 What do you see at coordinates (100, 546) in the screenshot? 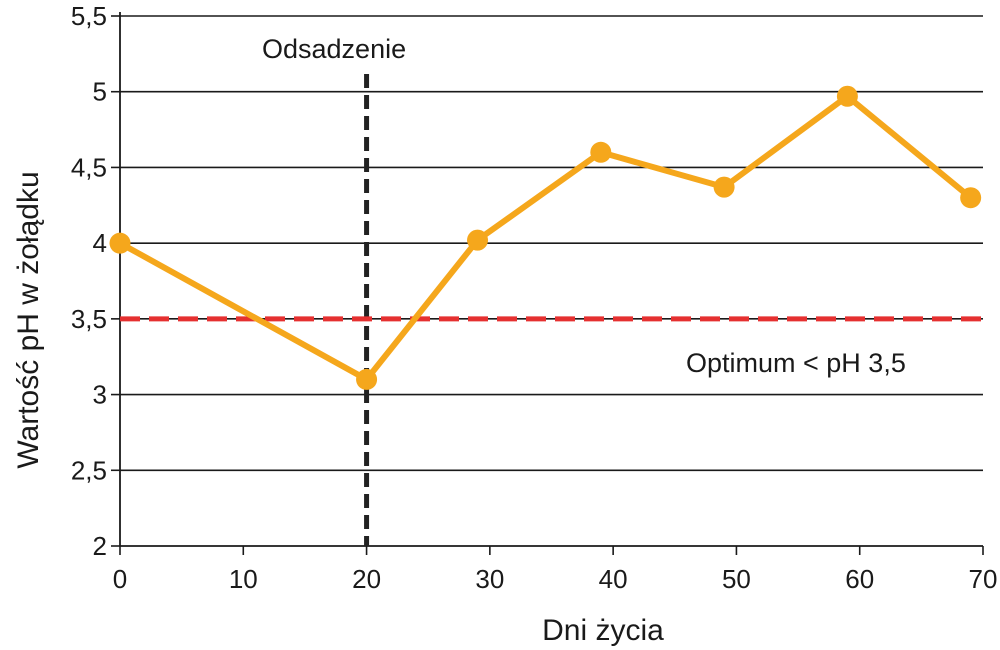
I see `y-tick-label: 2` at bounding box center [100, 546].